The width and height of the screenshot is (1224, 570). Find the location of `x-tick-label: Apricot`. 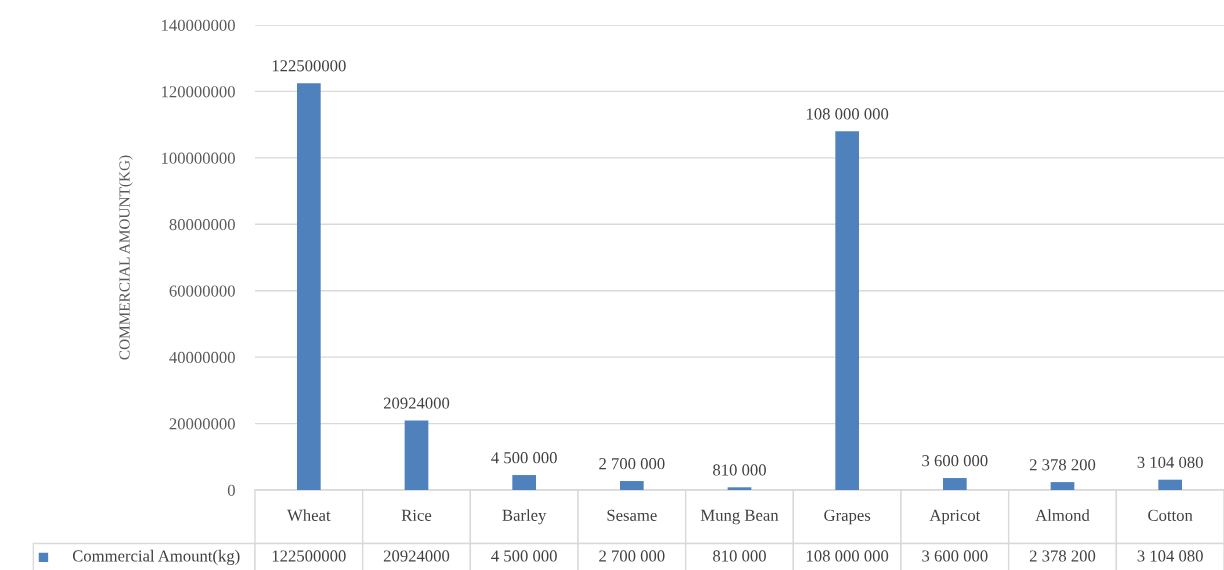

x-tick-label: Apricot is located at coordinates (955, 517).